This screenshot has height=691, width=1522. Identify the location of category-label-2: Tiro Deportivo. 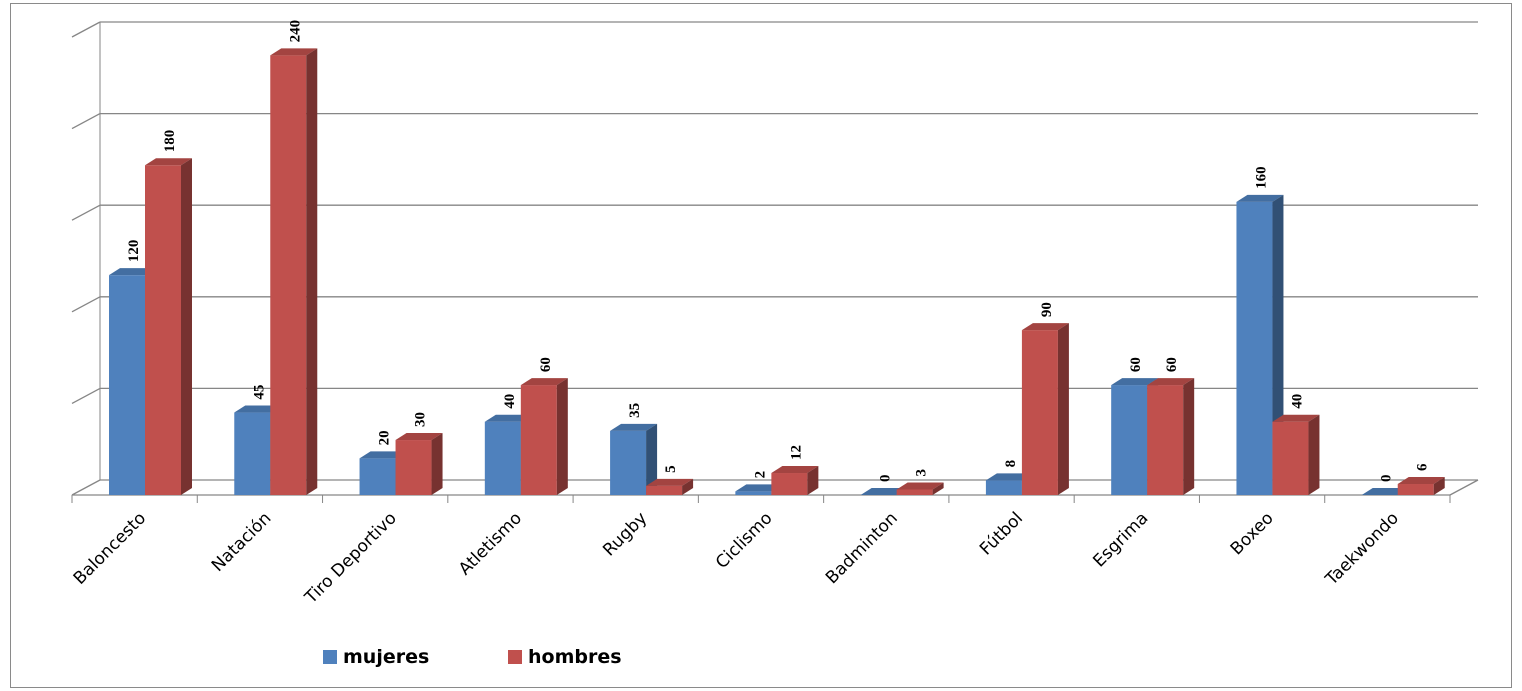
(351, 558).